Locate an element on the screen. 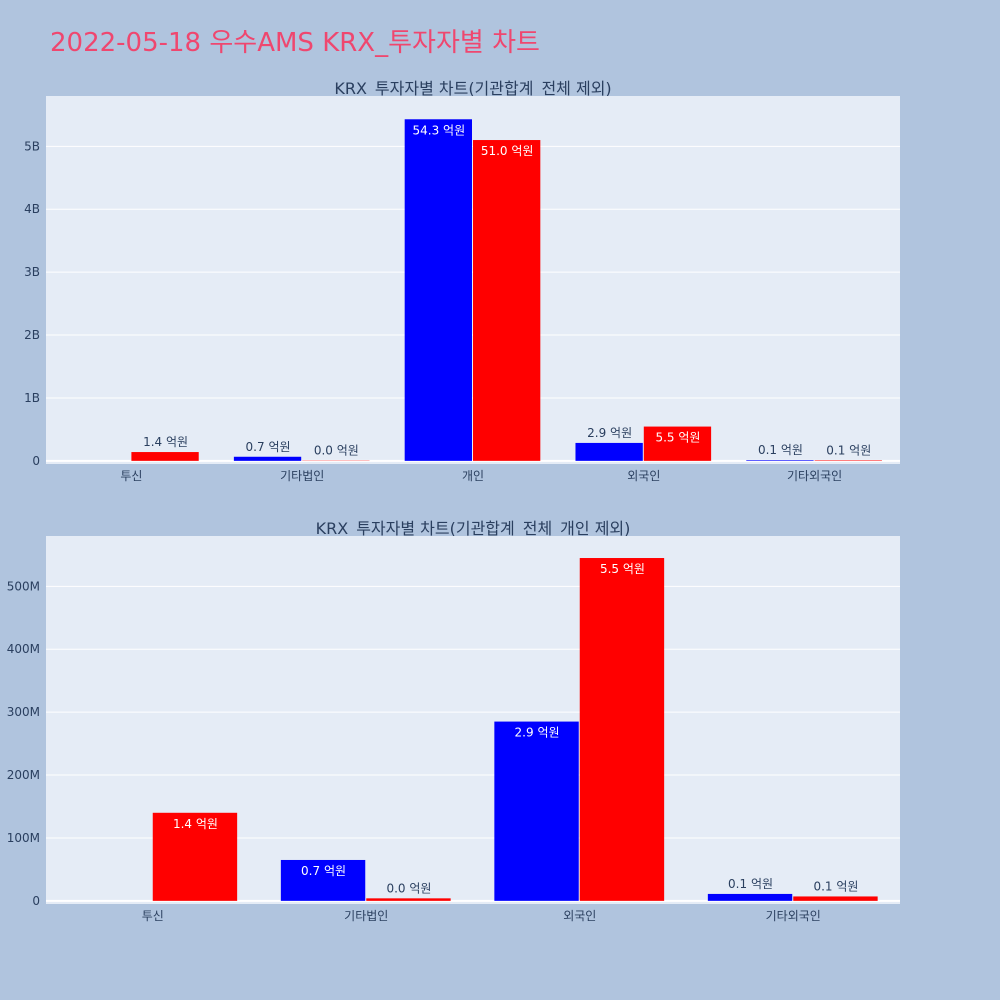 This screenshot has height=1000, width=1000. chart-1-x-axis: 투신 기타법인 개인 외국인 기타외국인 is located at coordinates (481, 476).